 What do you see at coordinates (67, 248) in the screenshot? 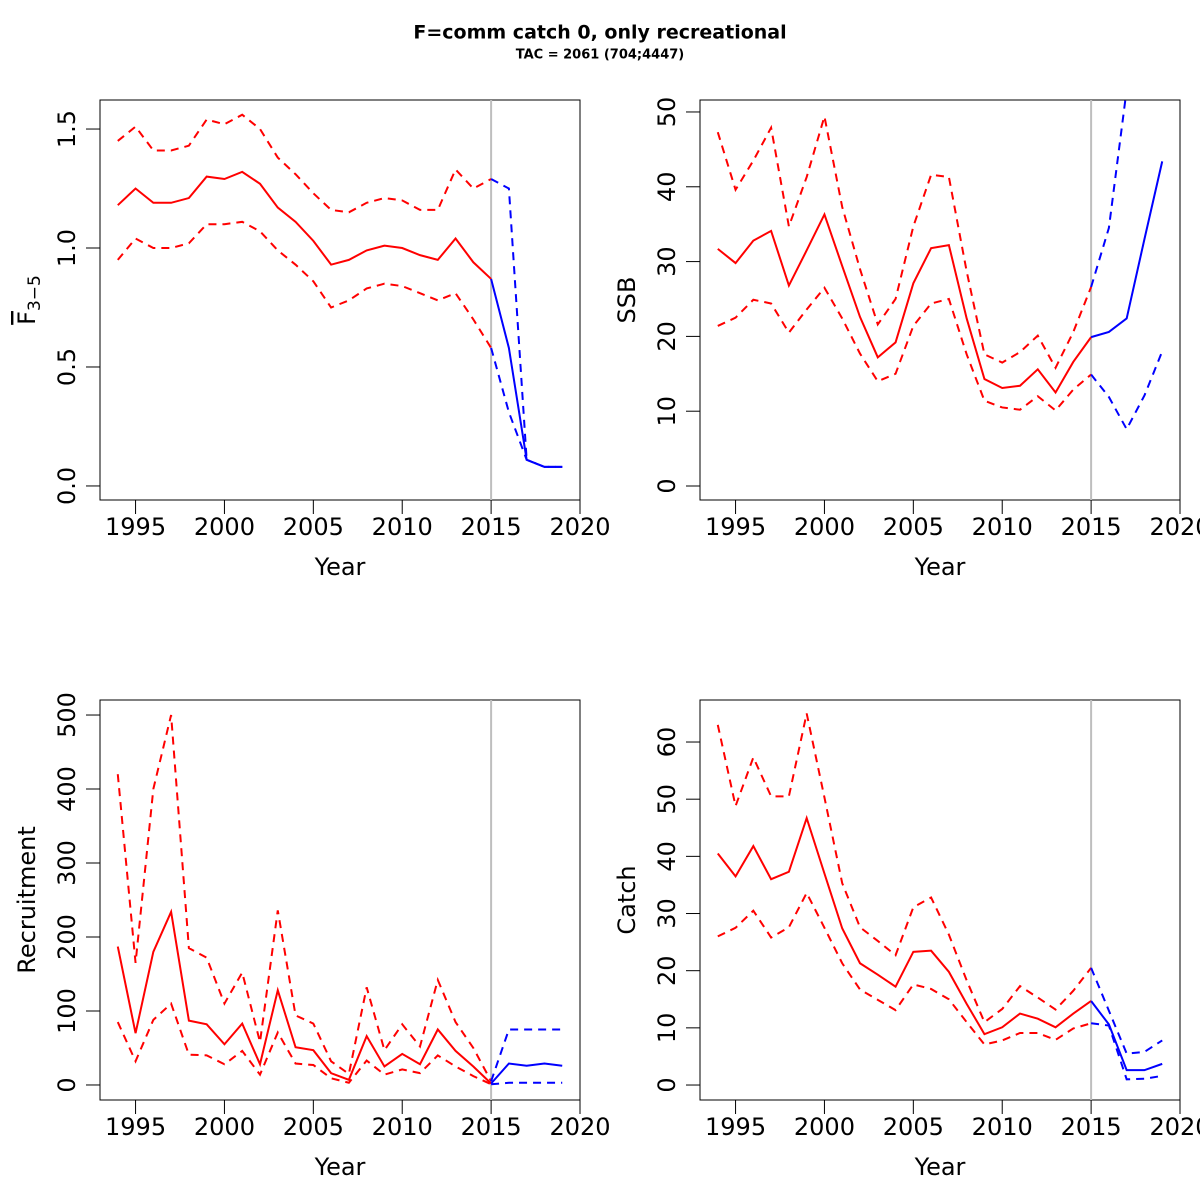
I see `y-tick-label: 1.0` at bounding box center [67, 248].